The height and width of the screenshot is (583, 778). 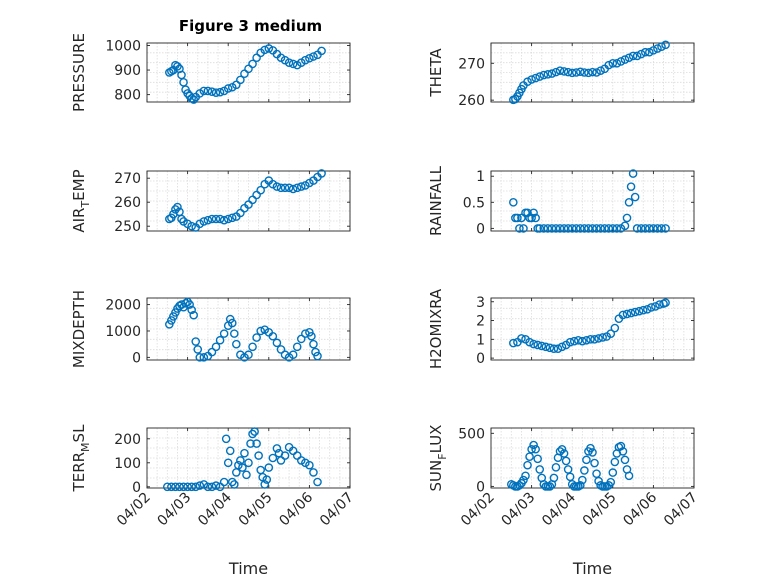 What do you see at coordinates (123, 306) in the screenshot?
I see `y-tick-label: 2000` at bounding box center [123, 306].